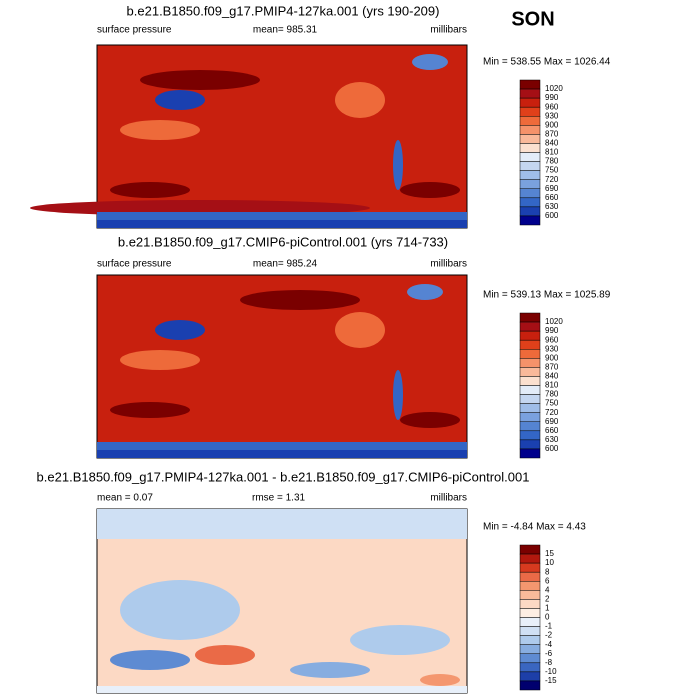 This screenshot has height=700, width=700. What do you see at coordinates (552, 357) in the screenshot?
I see `colorbar-label: 900` at bounding box center [552, 357].